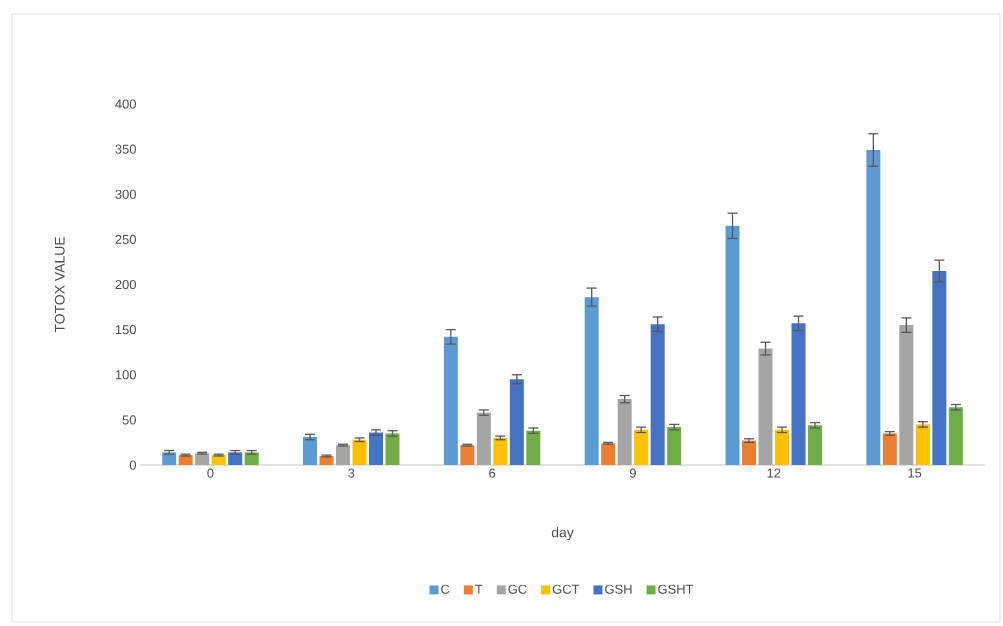  I want to click on legend-label: T, so click(479, 589).